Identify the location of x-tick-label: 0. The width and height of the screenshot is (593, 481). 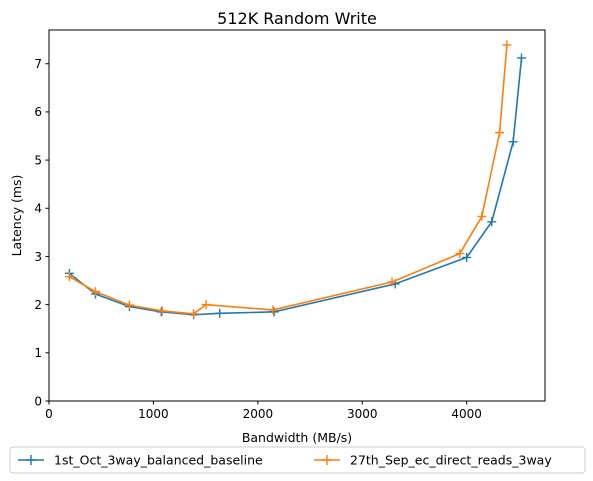
(49, 414).